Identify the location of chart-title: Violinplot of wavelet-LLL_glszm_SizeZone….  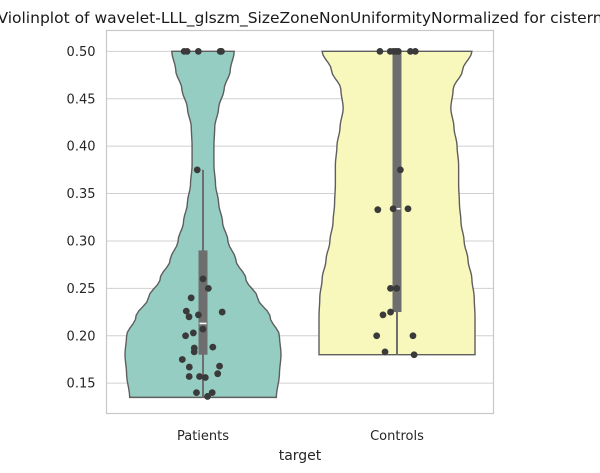
(300, 18).